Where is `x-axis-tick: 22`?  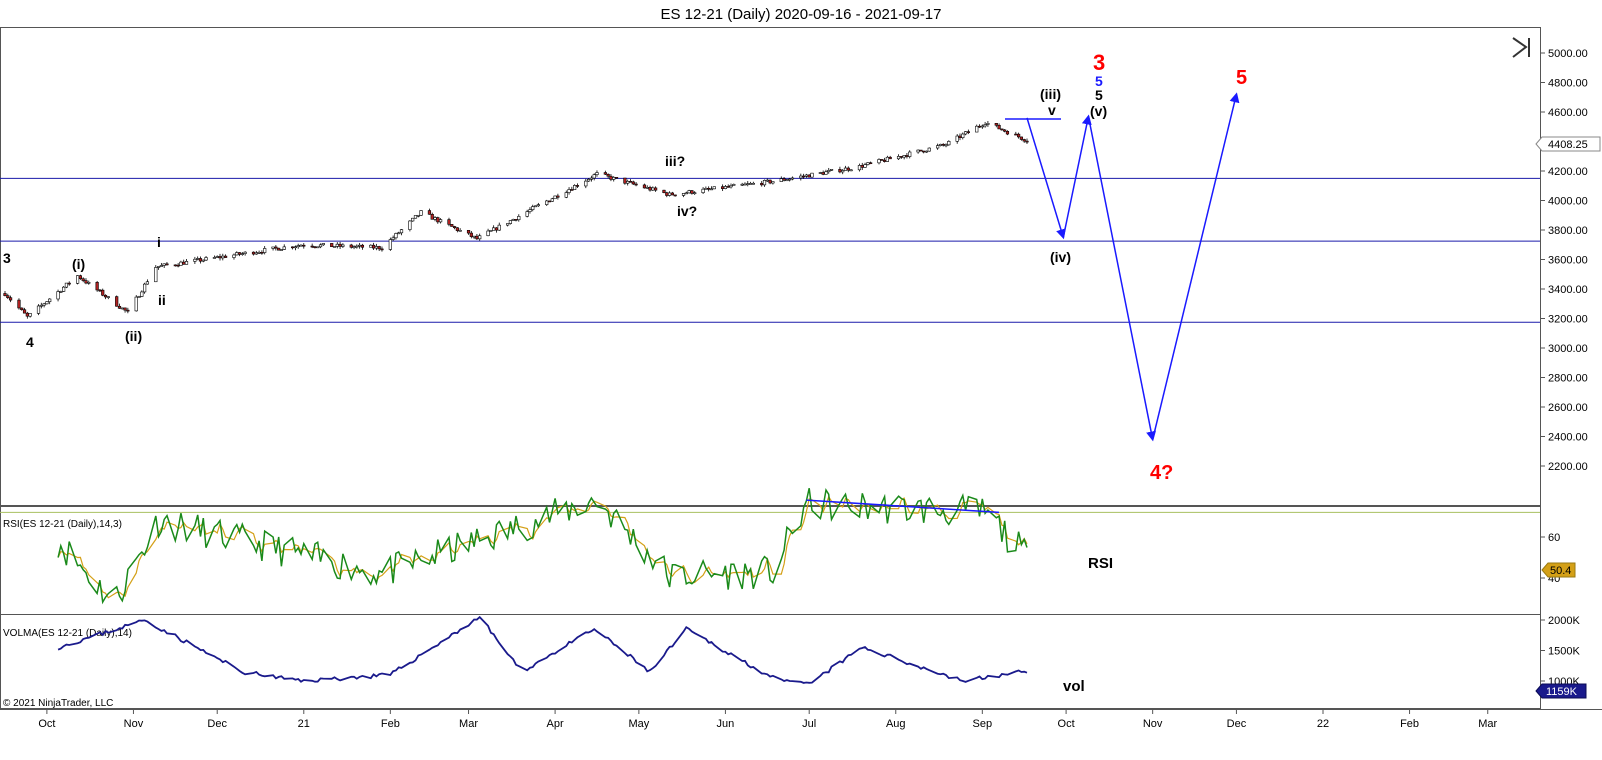
x-axis-tick: 22 is located at coordinates (1323, 719).